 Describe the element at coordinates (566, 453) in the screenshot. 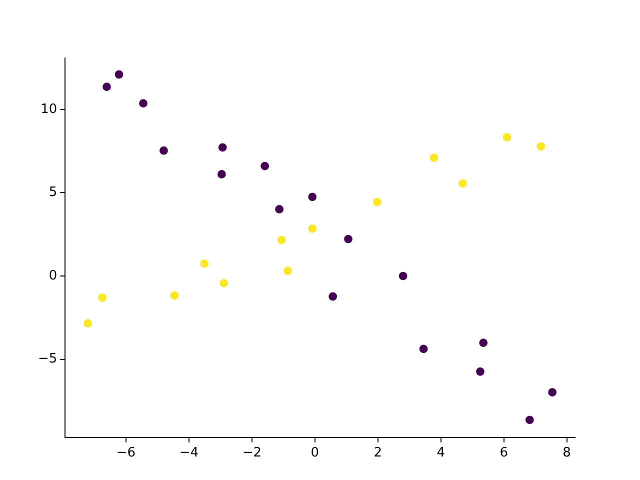

I see `x-tick-label: 8` at that location.